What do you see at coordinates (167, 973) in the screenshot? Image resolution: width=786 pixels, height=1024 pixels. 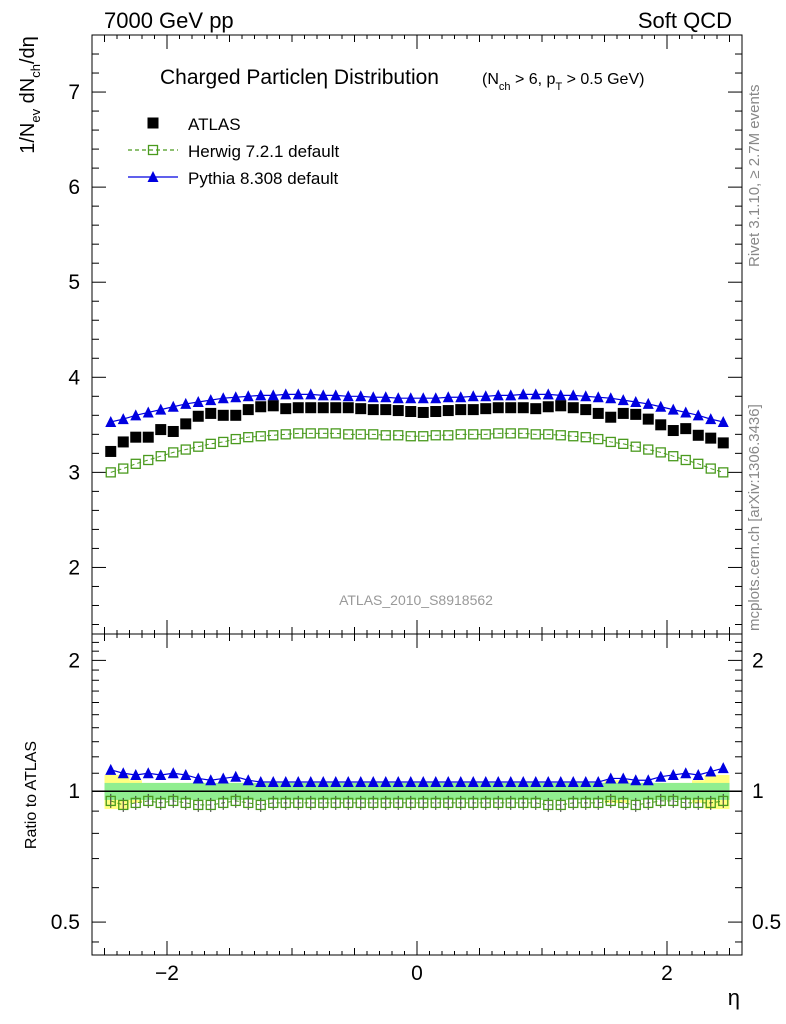 I see `x-tick-label: −2` at bounding box center [167, 973].